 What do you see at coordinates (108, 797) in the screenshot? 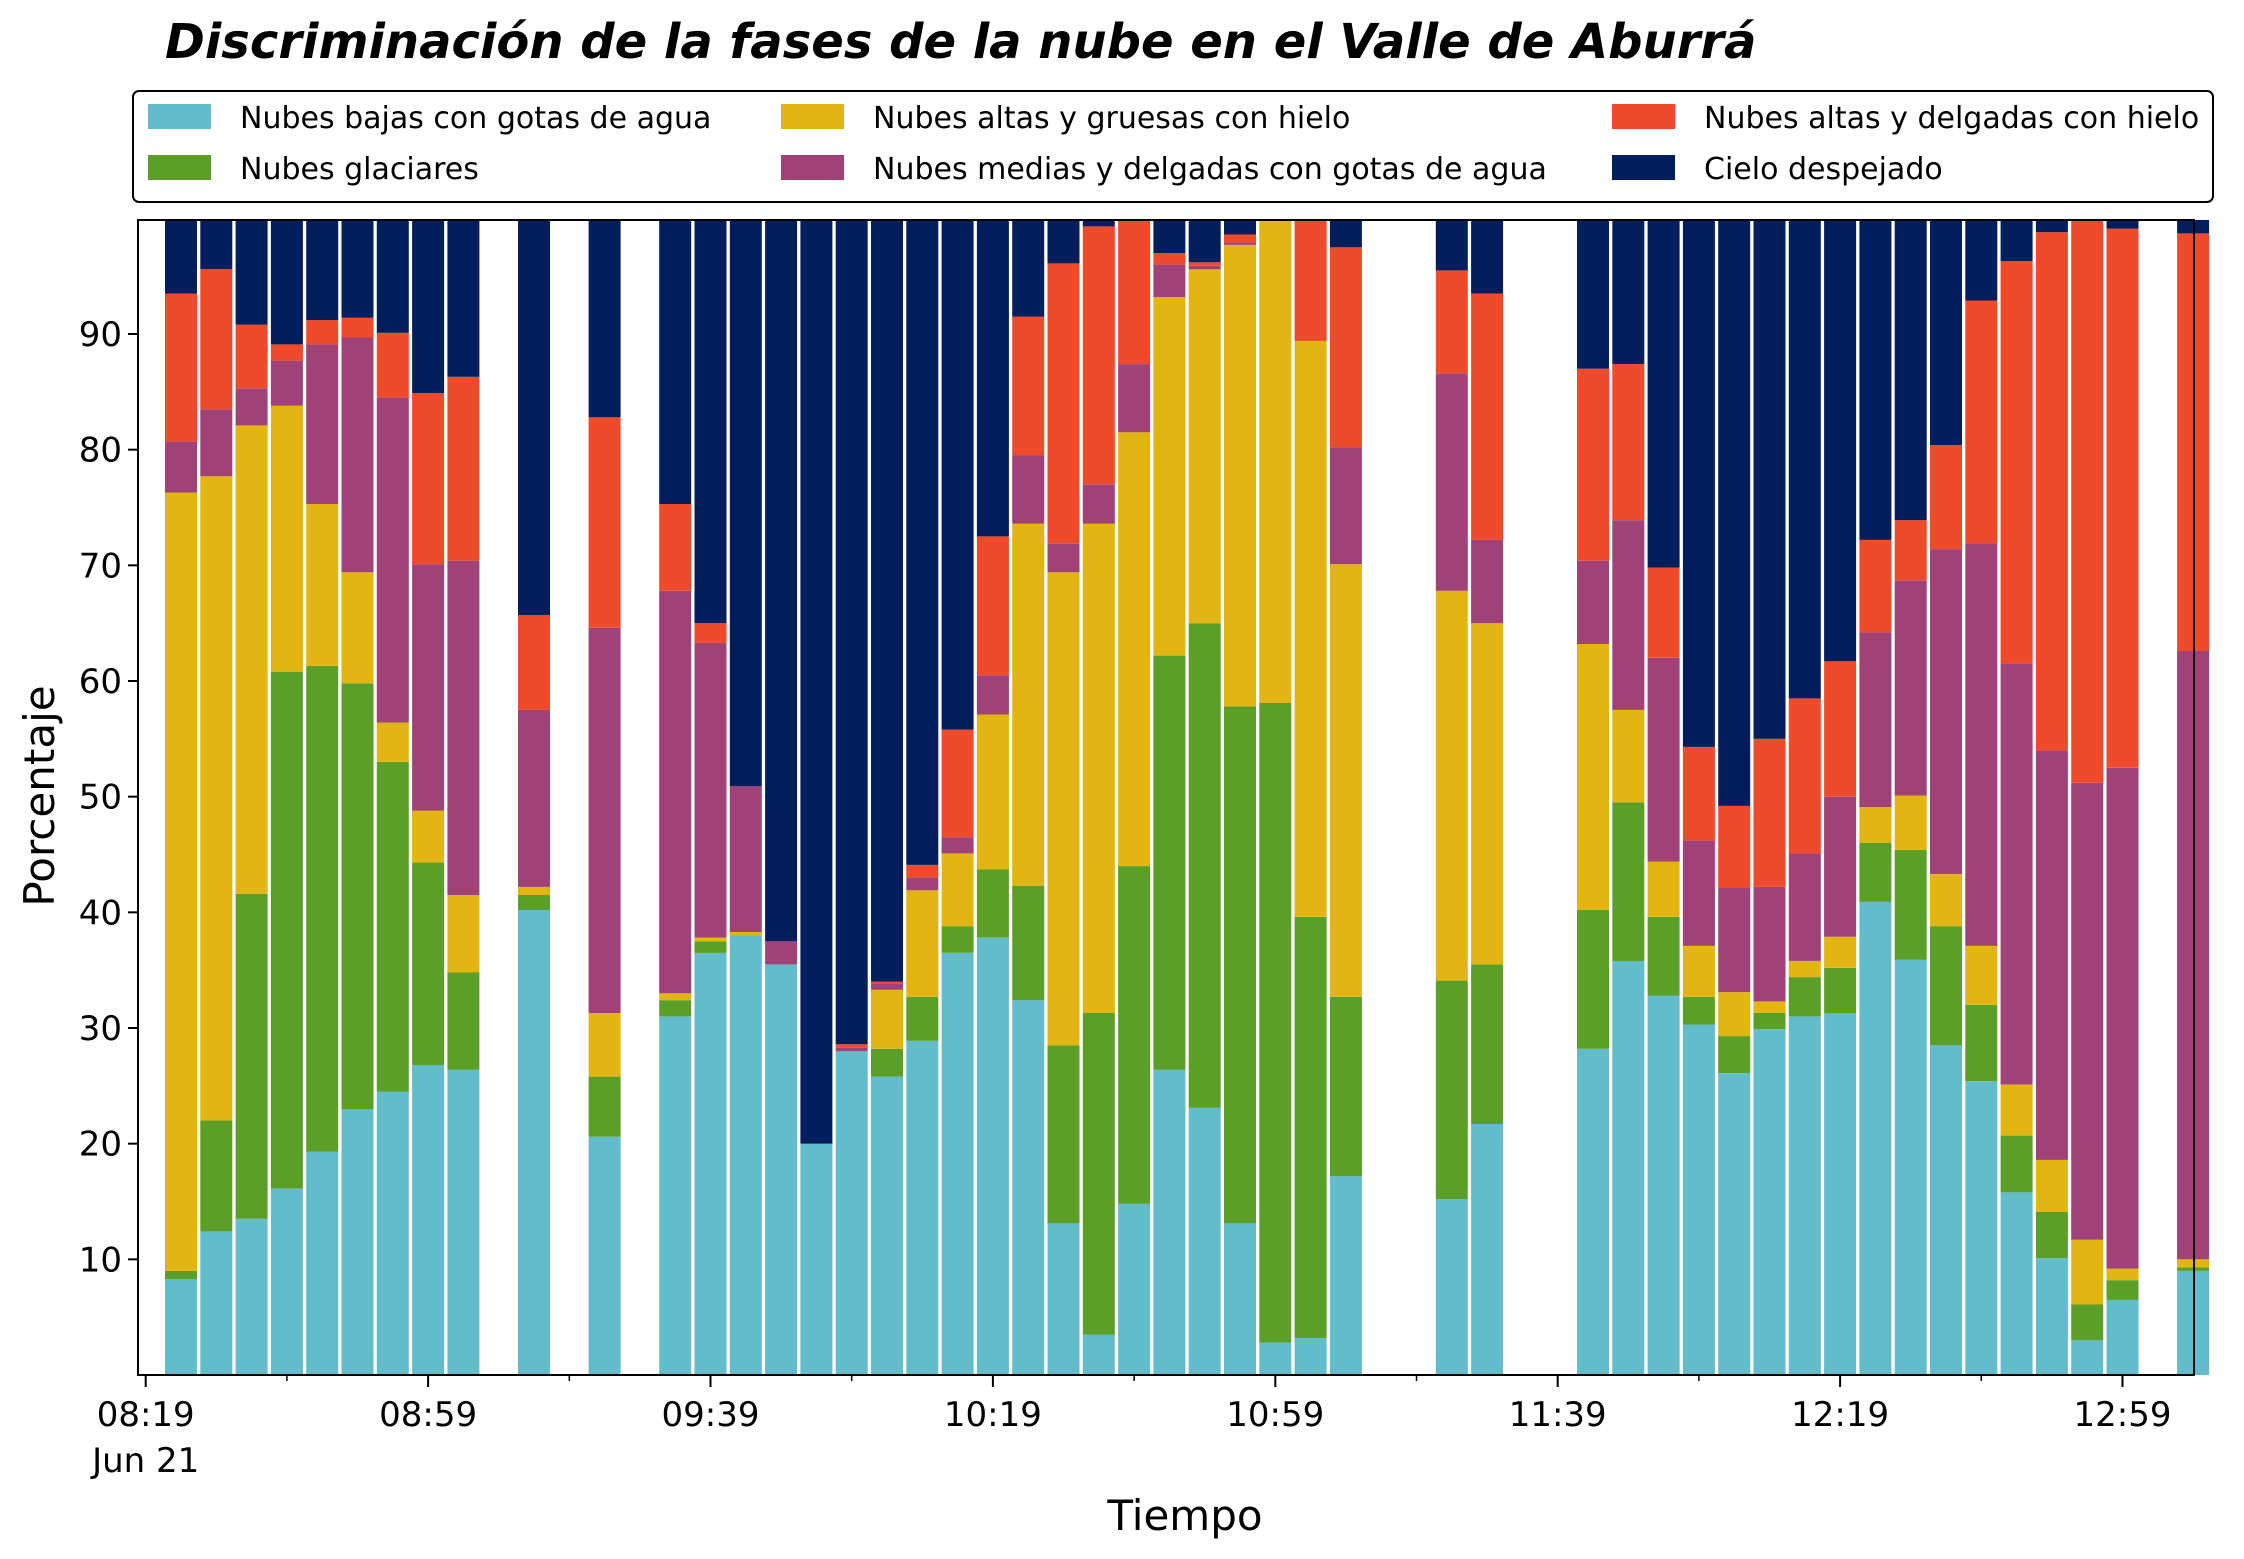
I see `y-axis: 10 20 30 40 50 60 70 80 90` at bounding box center [108, 797].